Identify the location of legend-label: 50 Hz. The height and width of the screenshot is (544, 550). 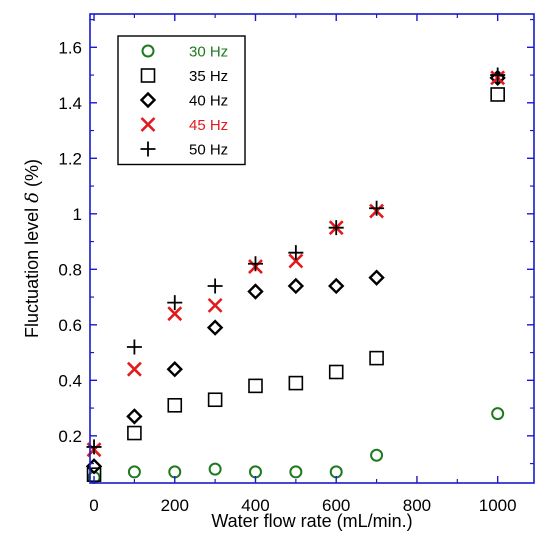
(208, 150).